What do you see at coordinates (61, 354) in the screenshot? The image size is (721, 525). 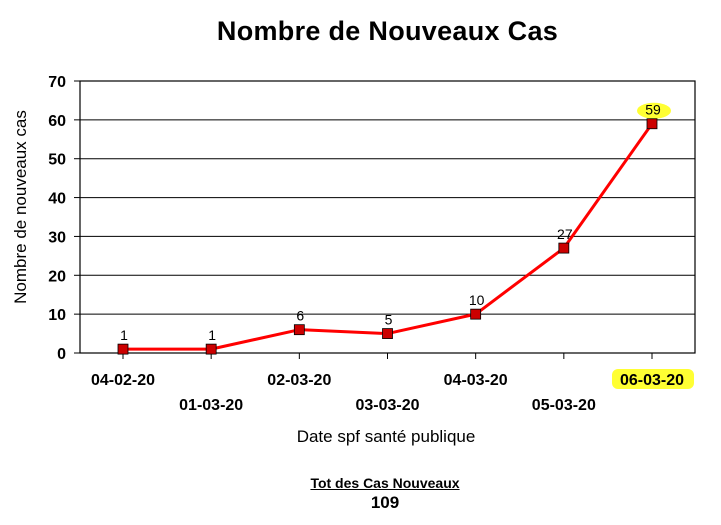 I see `y-tick-label: 0` at bounding box center [61, 354].